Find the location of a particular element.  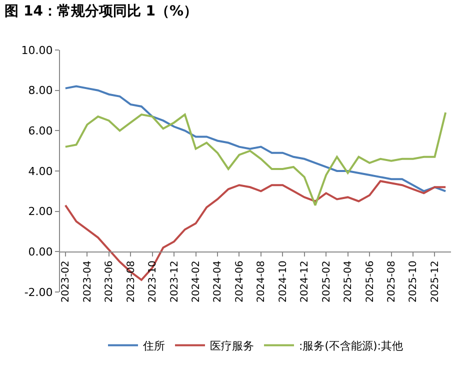

x-tick-label: 2024-12 is located at coordinates (305, 281).